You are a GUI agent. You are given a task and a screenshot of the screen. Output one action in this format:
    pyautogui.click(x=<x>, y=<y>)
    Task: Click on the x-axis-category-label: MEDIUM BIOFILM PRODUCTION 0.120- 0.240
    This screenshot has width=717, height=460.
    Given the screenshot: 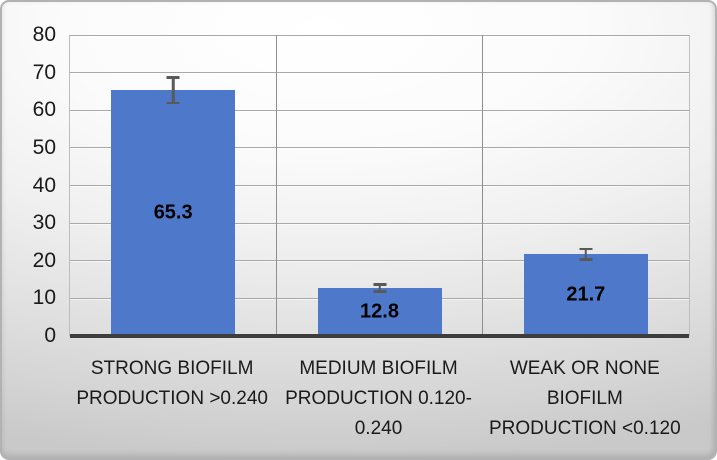 What is the action you would take?
    pyautogui.click(x=379, y=399)
    